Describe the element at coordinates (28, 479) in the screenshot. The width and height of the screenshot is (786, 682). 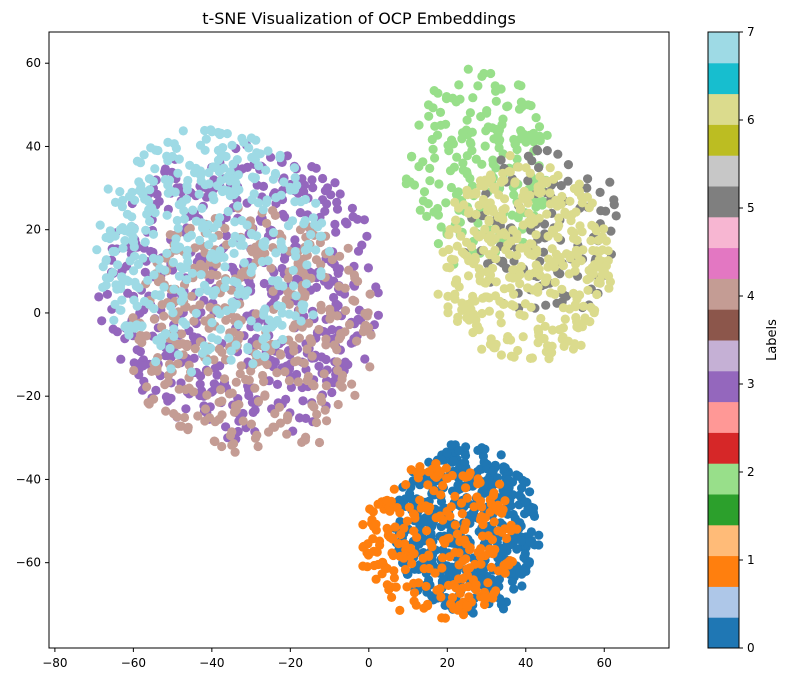
I see `y-tick-label: −40` at that location.